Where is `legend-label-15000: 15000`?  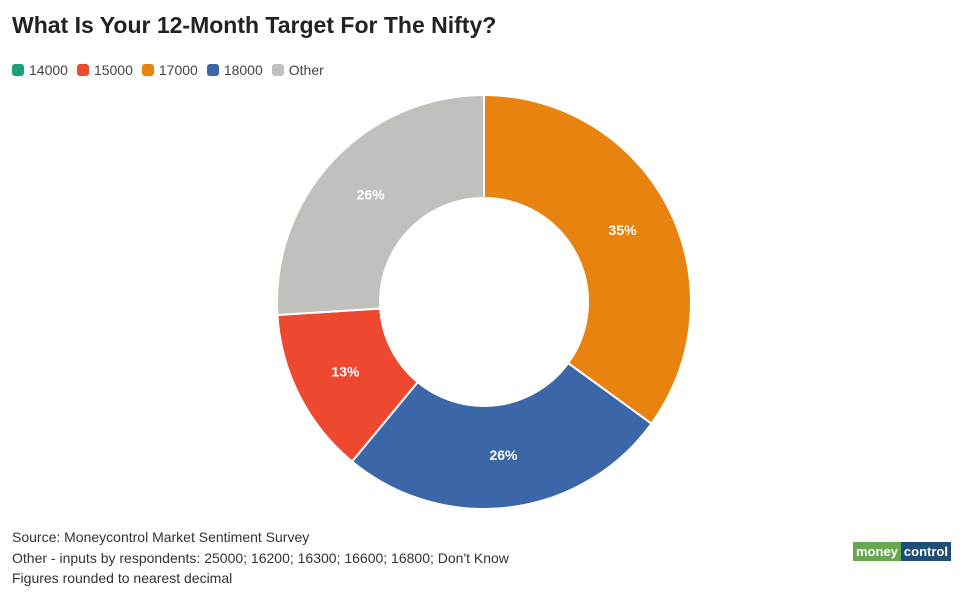 legend-label-15000: 15000 is located at coordinates (113, 70).